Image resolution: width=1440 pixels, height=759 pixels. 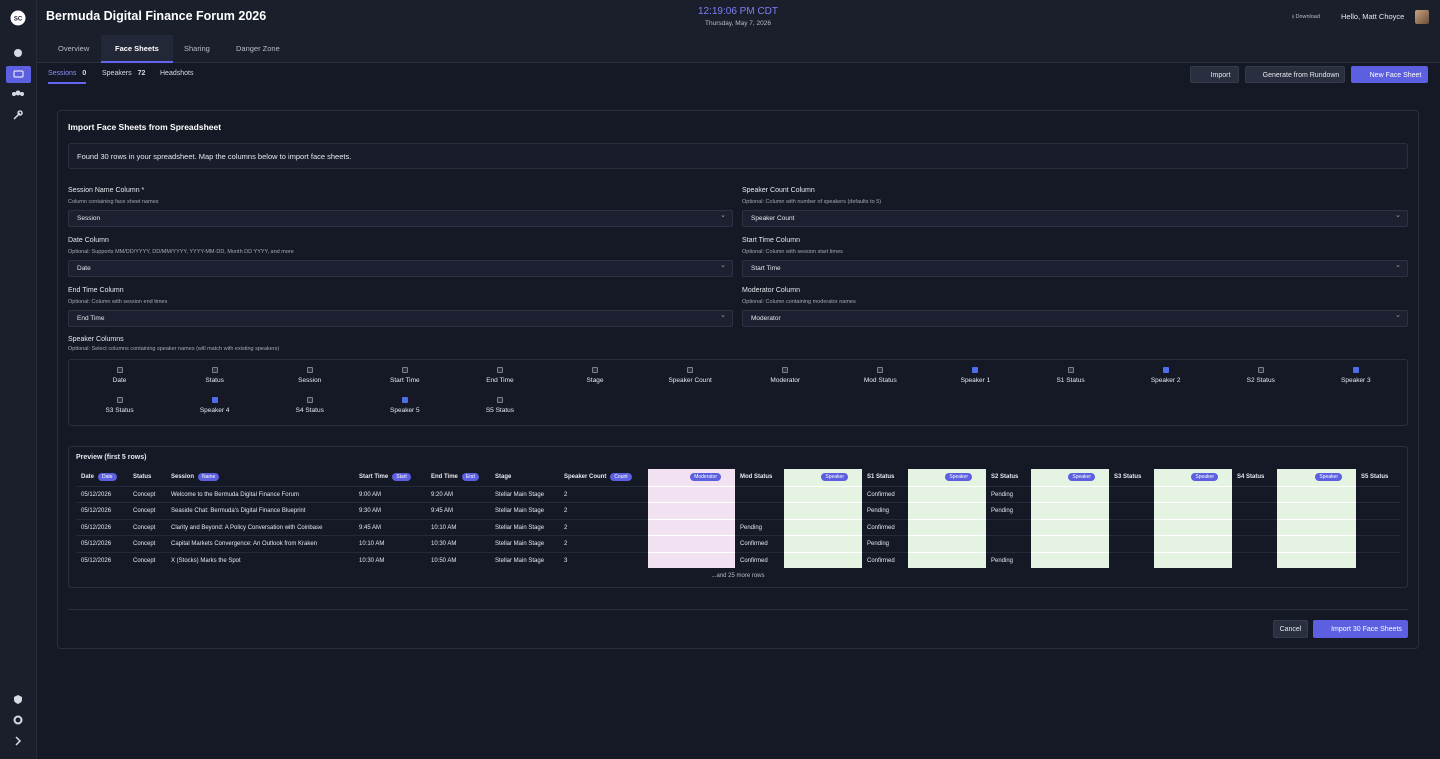 I want to click on header-badge: Moderator, so click(x=705, y=477).